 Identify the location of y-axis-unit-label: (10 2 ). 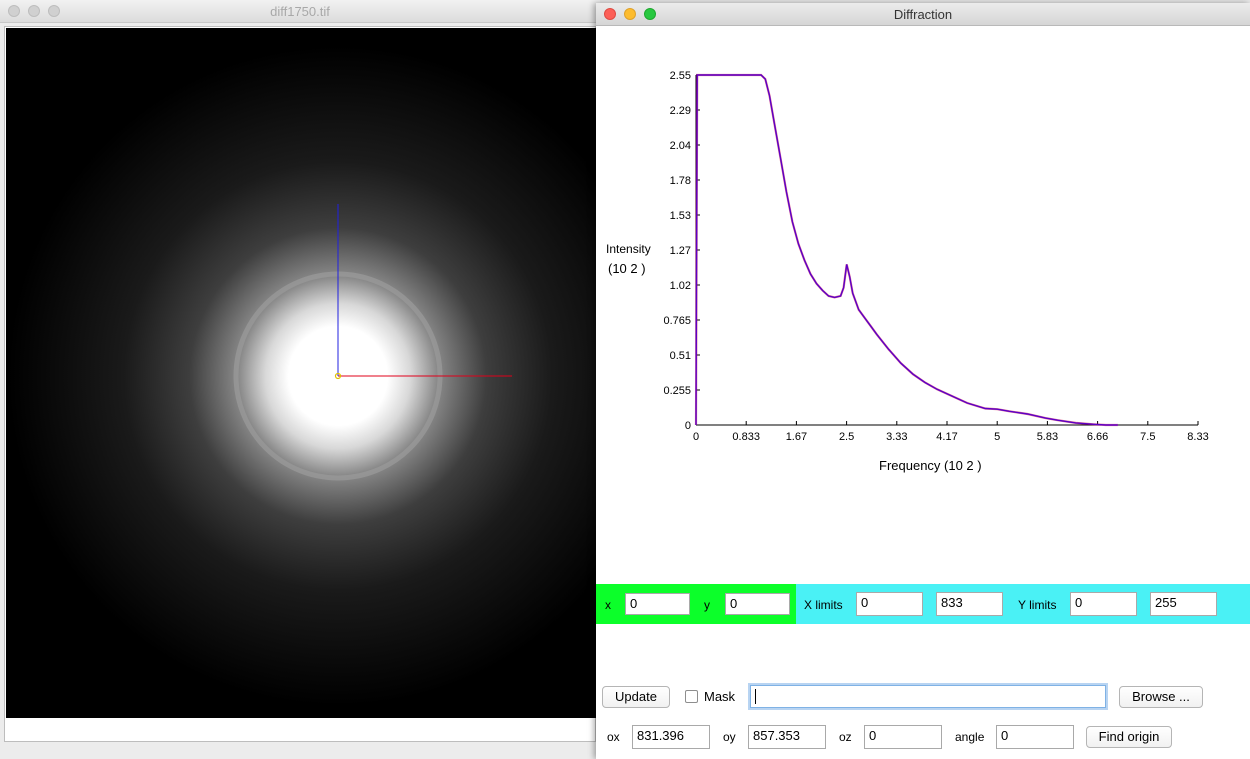
(627, 268).